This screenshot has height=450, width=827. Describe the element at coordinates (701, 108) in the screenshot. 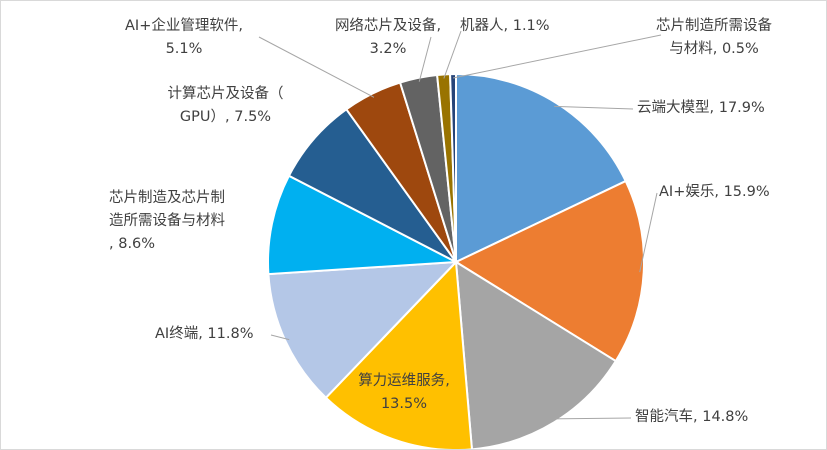

I see `data-label-cloud-llm: 云端大模型, 17.9%` at that location.